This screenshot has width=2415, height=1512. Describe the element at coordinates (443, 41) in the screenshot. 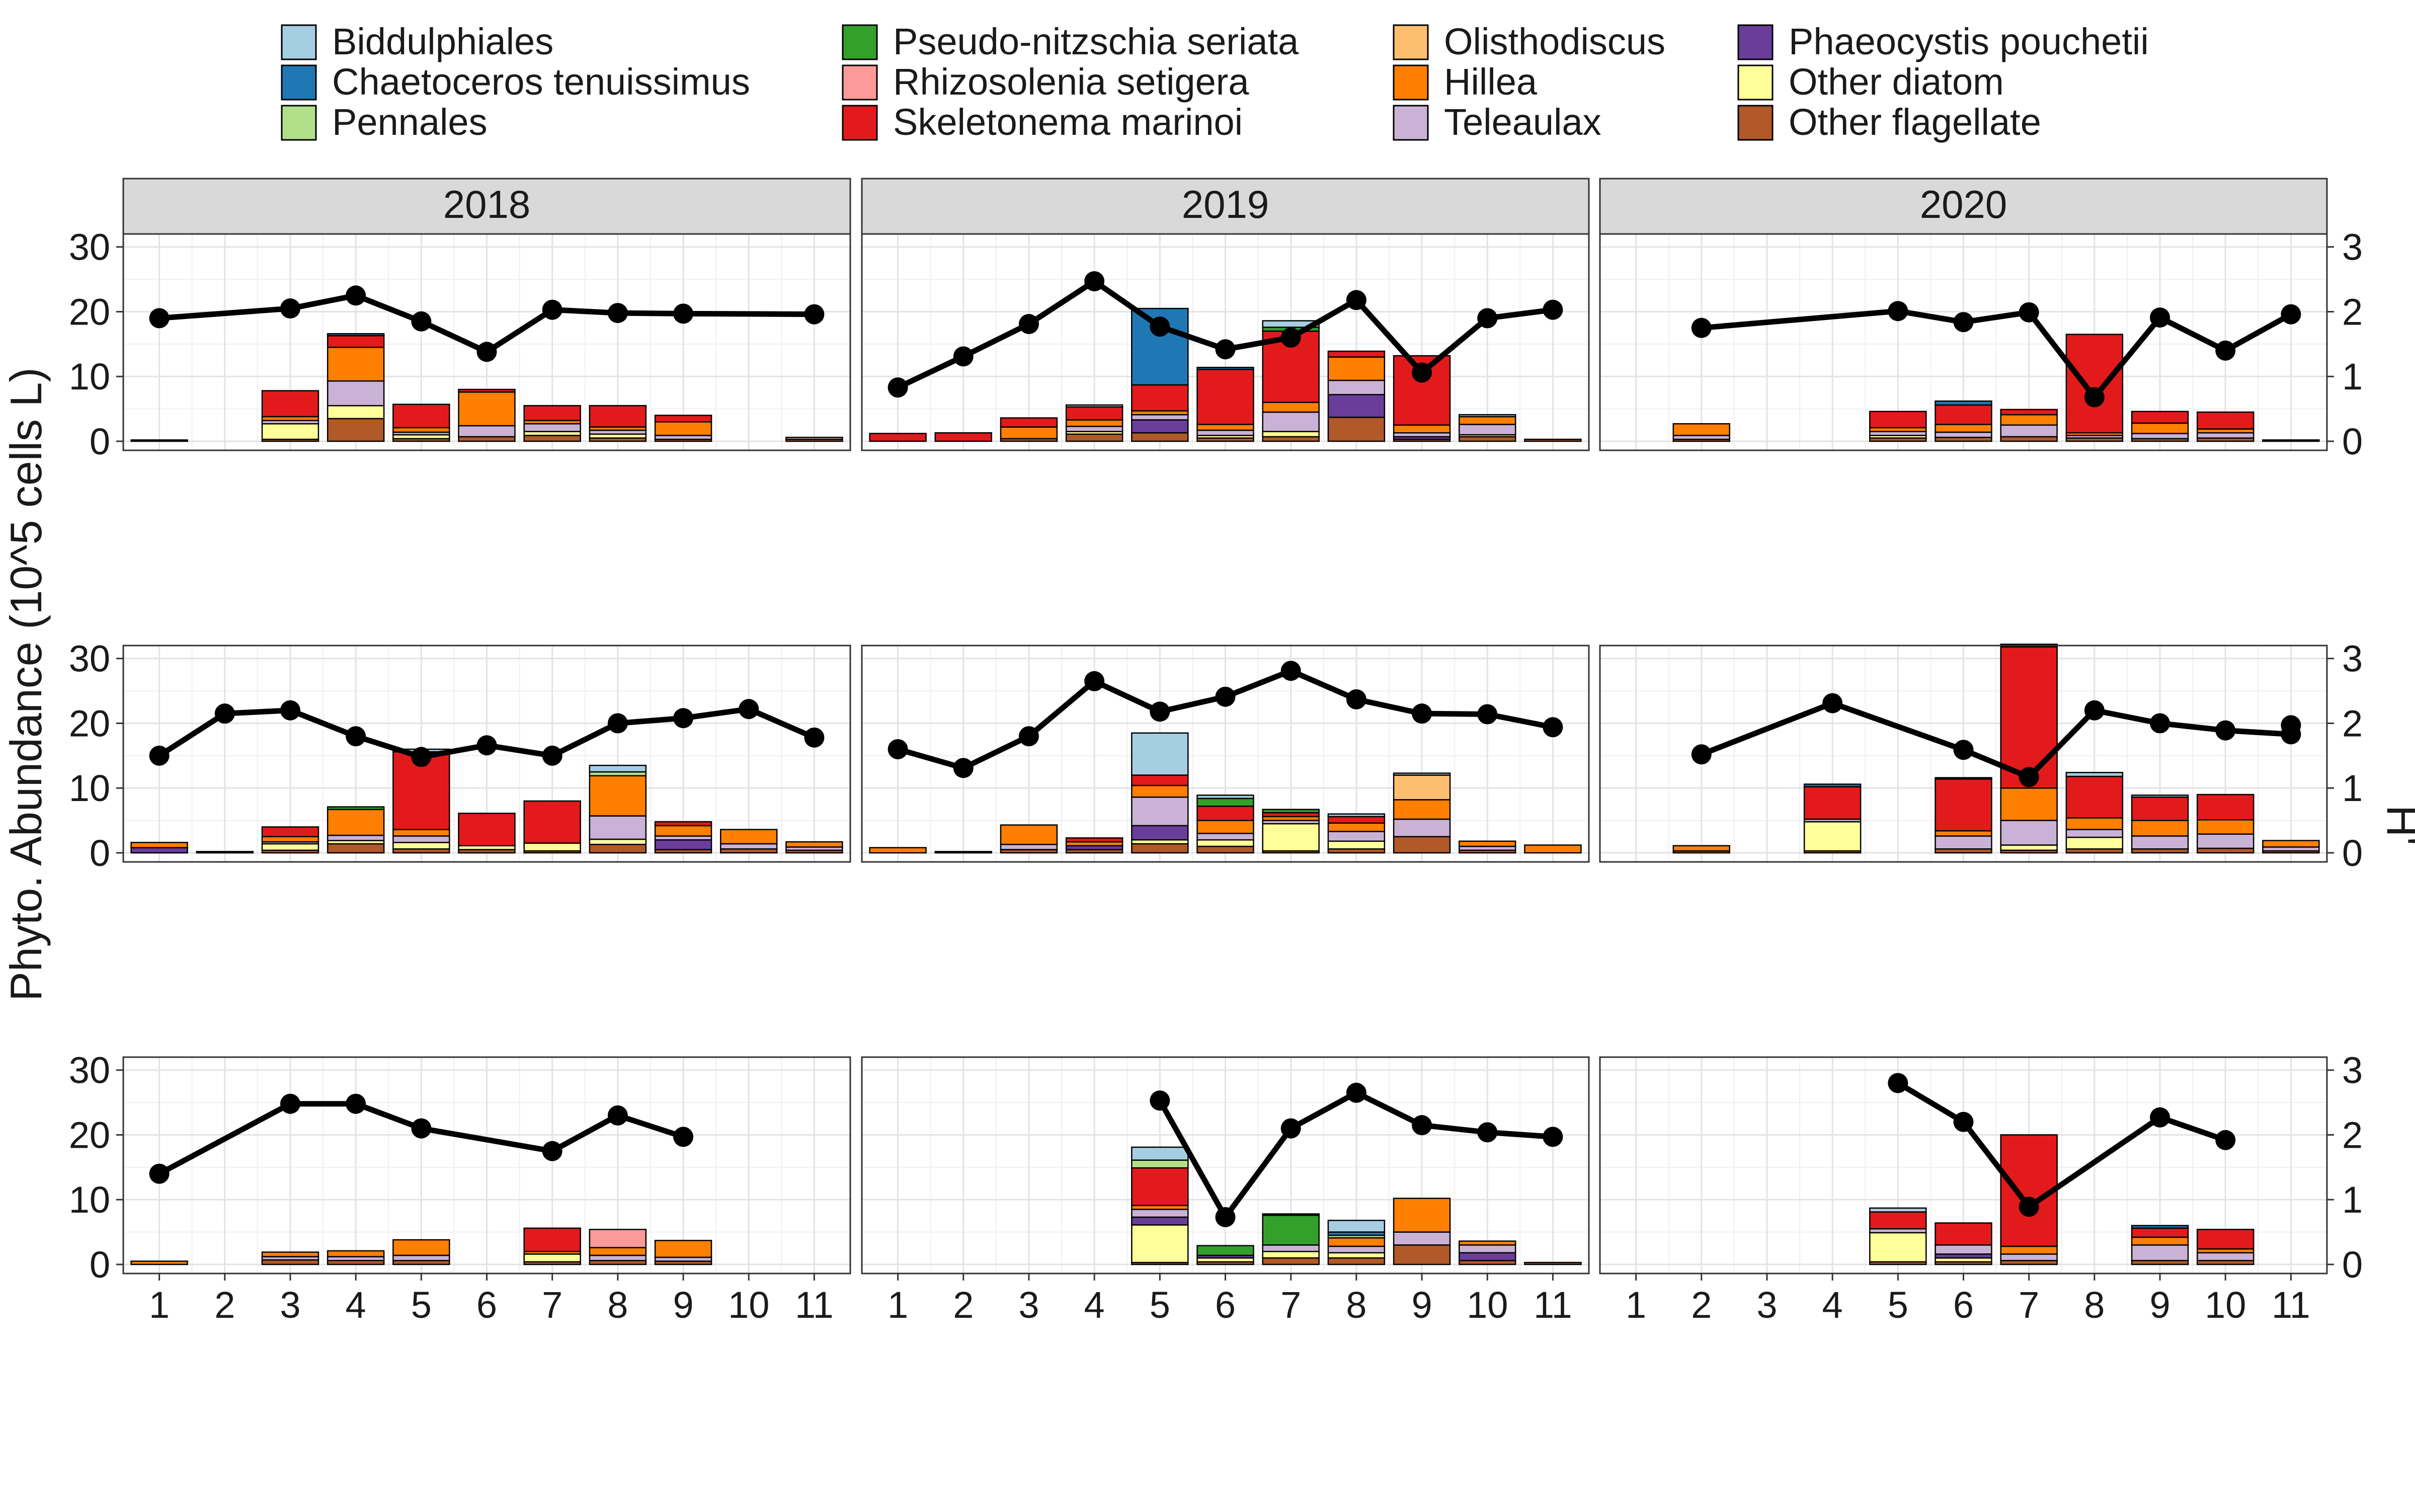

I see `legend-label-bidd: Biddulphiales` at that location.